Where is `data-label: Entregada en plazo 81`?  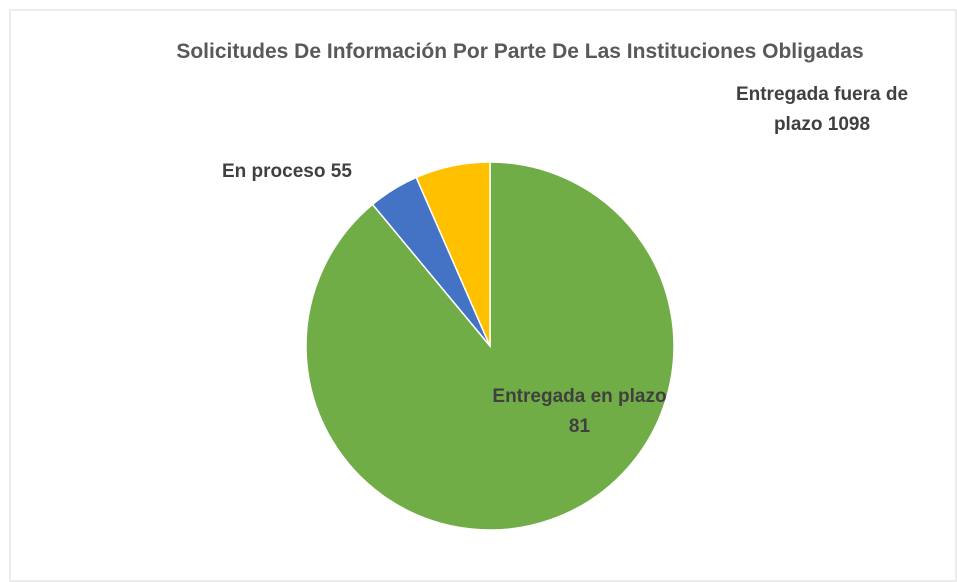
data-label: Entregada en plazo 81 is located at coordinates (579, 412).